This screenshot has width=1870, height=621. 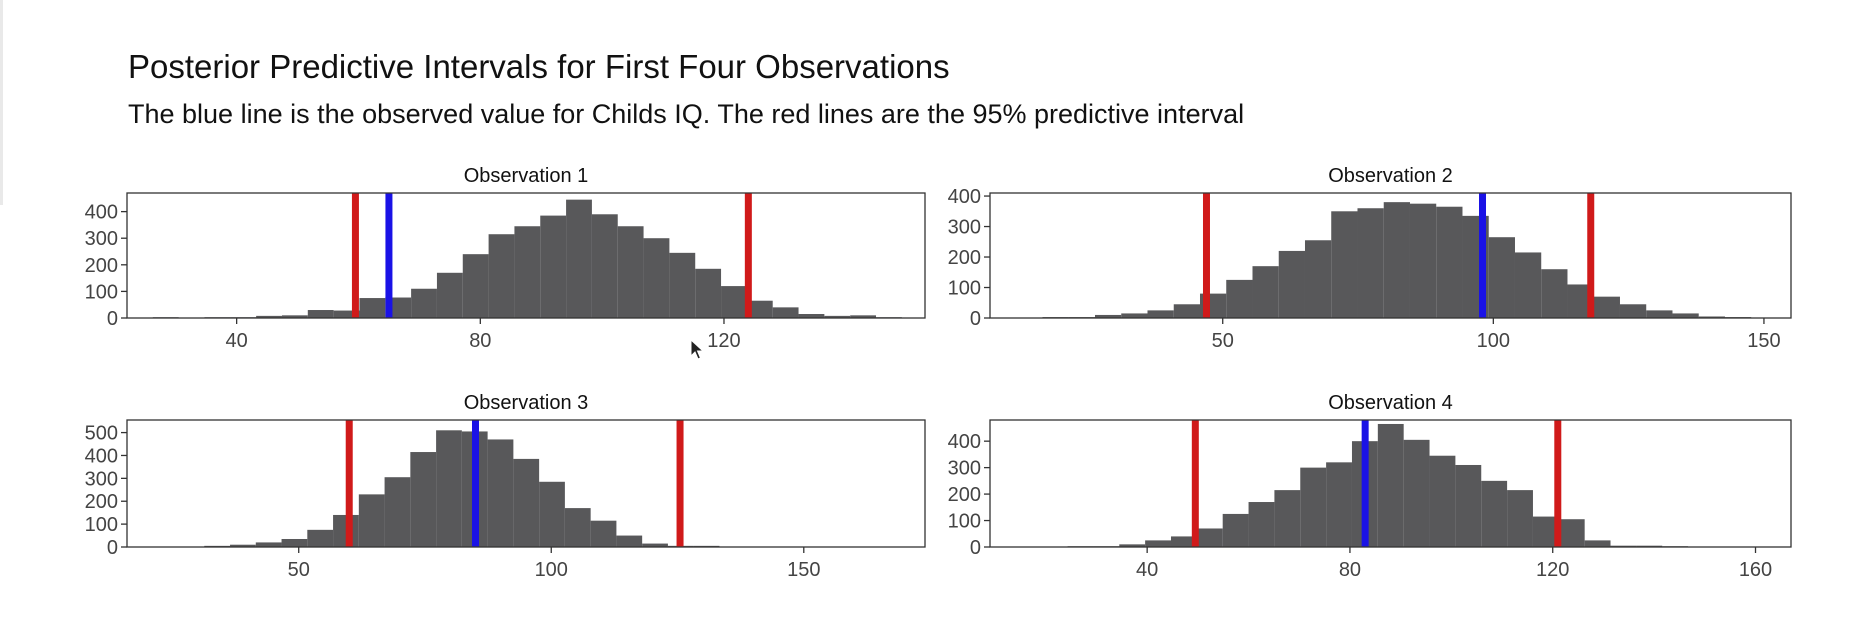 What do you see at coordinates (101, 434) in the screenshot?
I see `y-tick-label: 500` at bounding box center [101, 434].